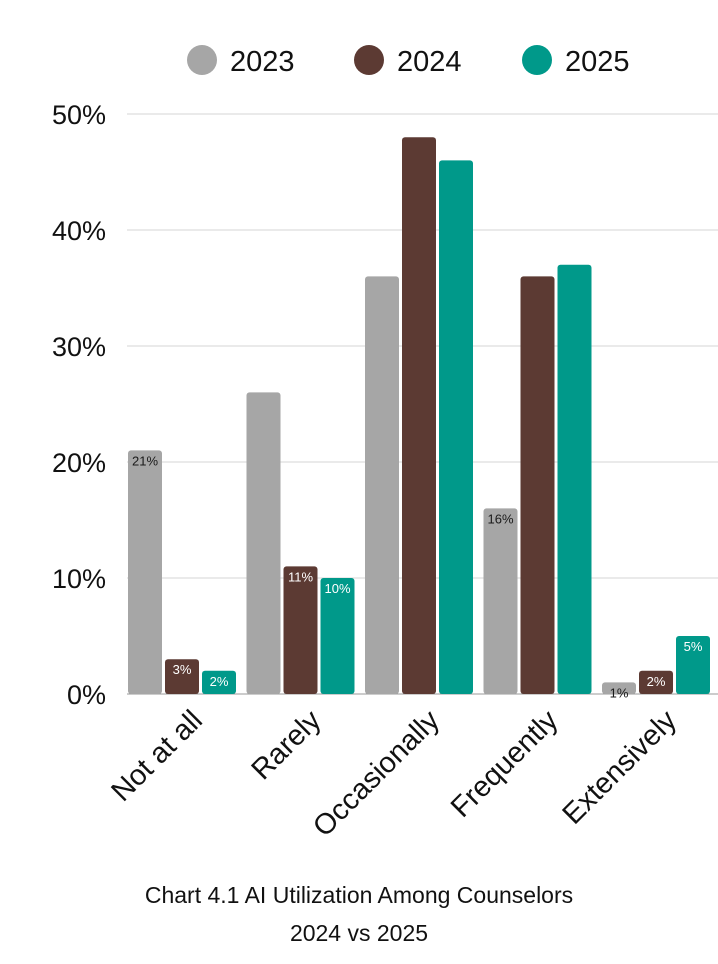 Image resolution: width=718 pixels, height=964 pixels. I want to click on data-label: 11%, so click(300, 576).